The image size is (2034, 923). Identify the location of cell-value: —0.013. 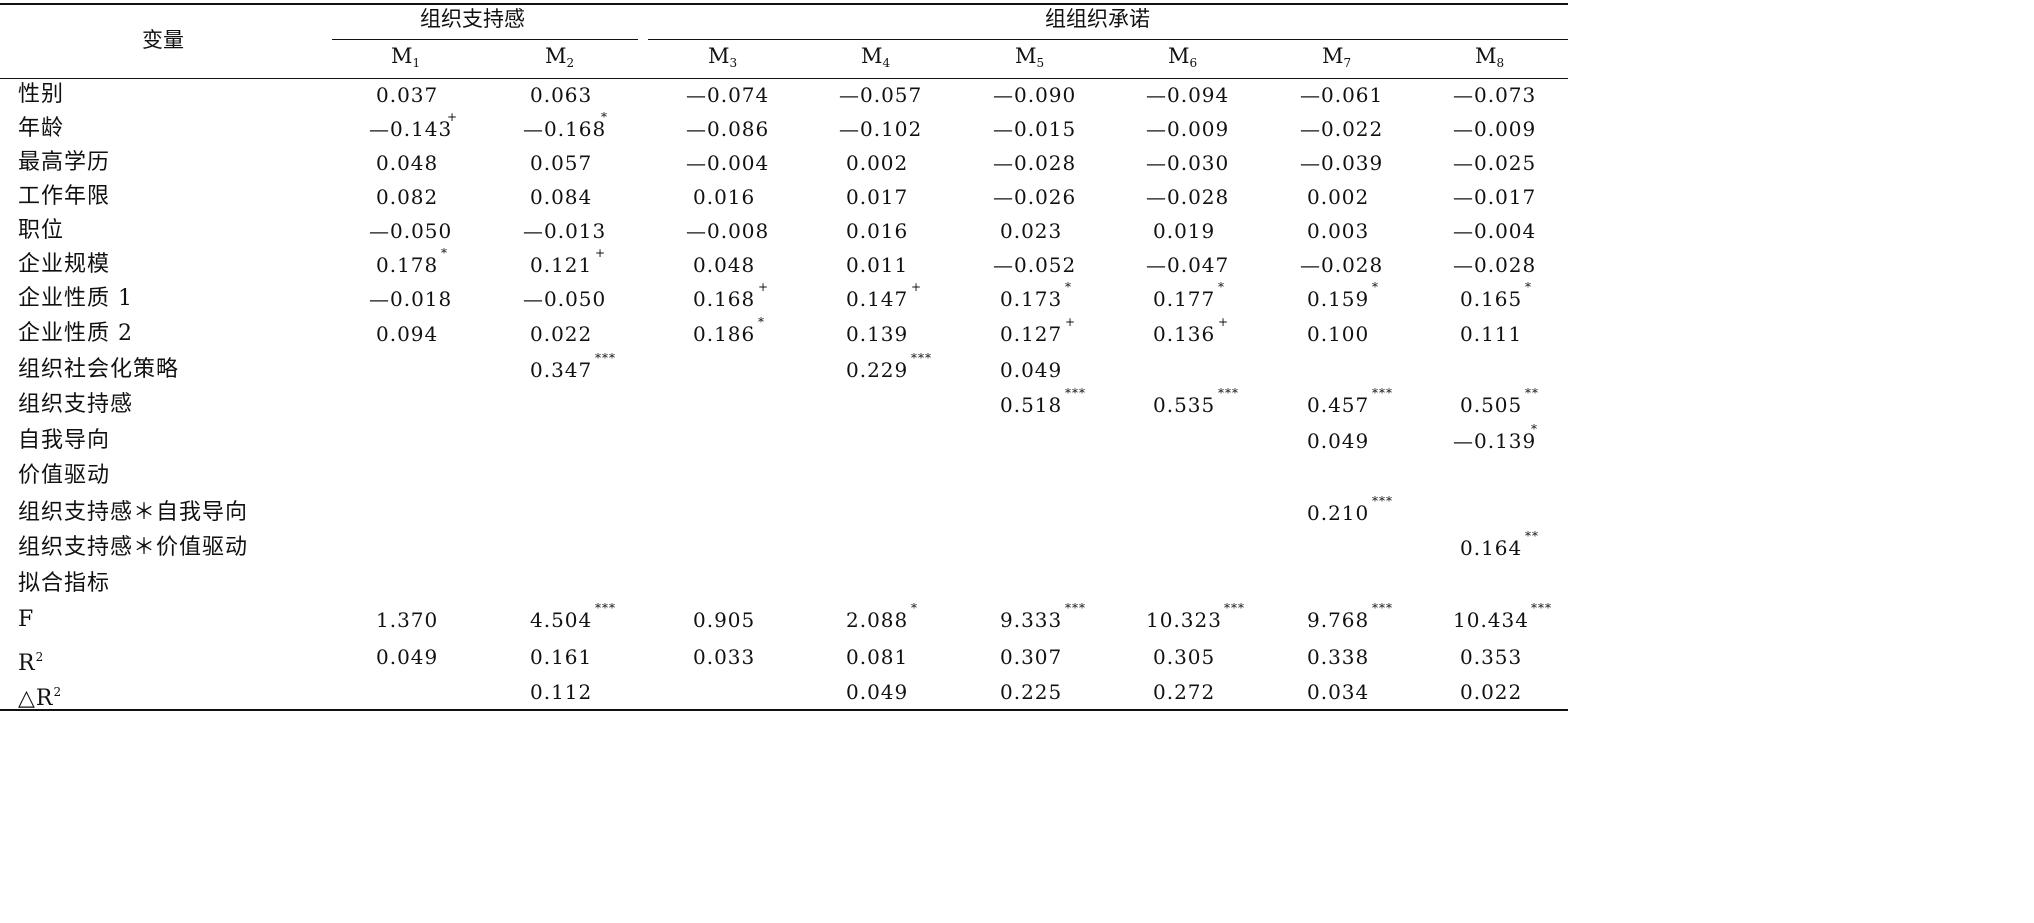
(565, 231).